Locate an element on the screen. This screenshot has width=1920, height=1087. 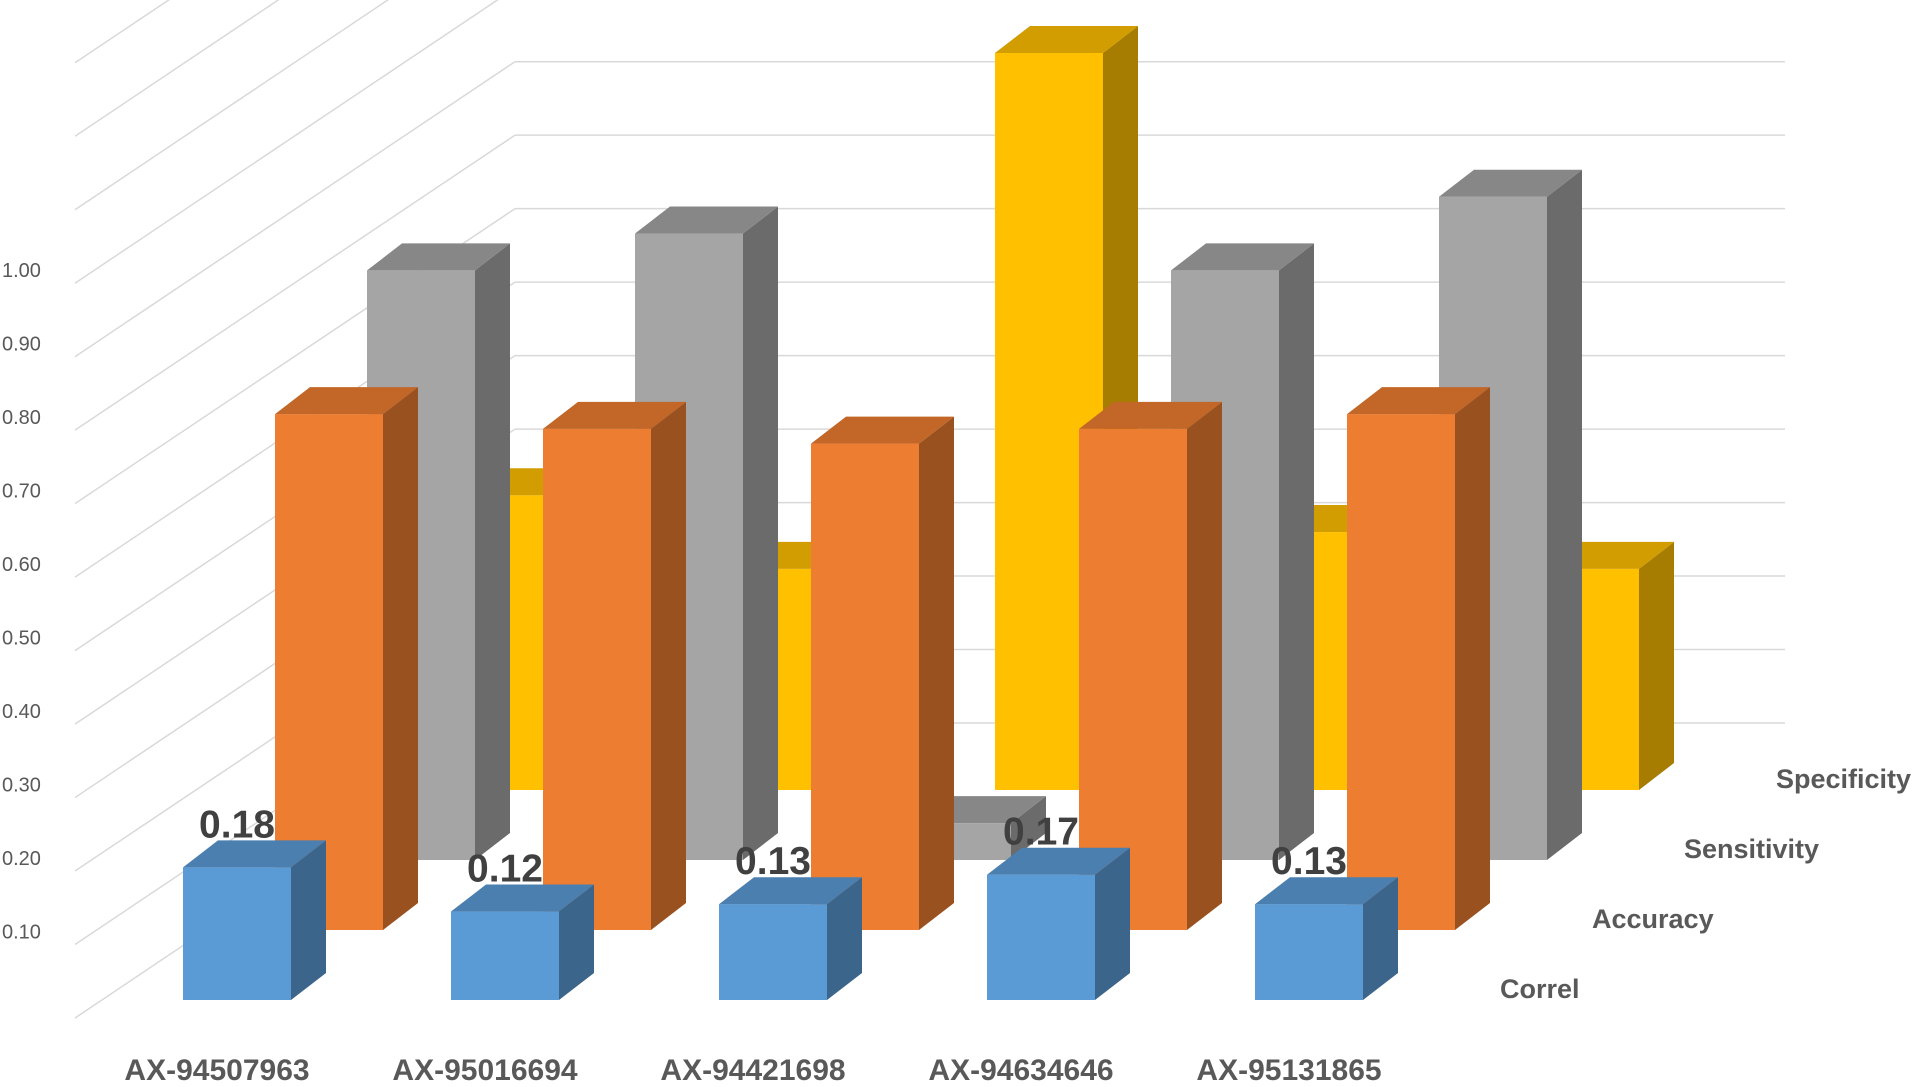
depth-axis-series-labels: Correl Accuracy Sensitivity Specificity is located at coordinates (1705, 884).